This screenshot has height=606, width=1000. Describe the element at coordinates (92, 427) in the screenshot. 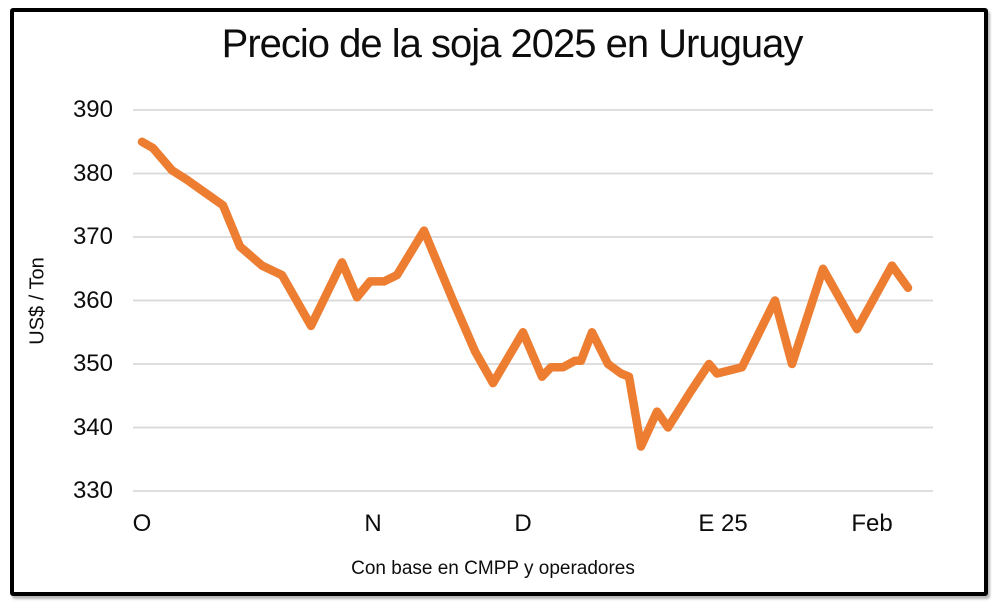

I see `y-tick-label-340: 340` at that location.